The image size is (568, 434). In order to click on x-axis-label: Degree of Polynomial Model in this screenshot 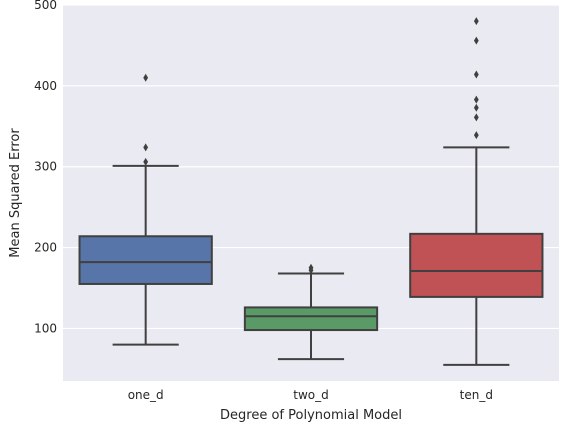, I will do `click(311, 415)`.